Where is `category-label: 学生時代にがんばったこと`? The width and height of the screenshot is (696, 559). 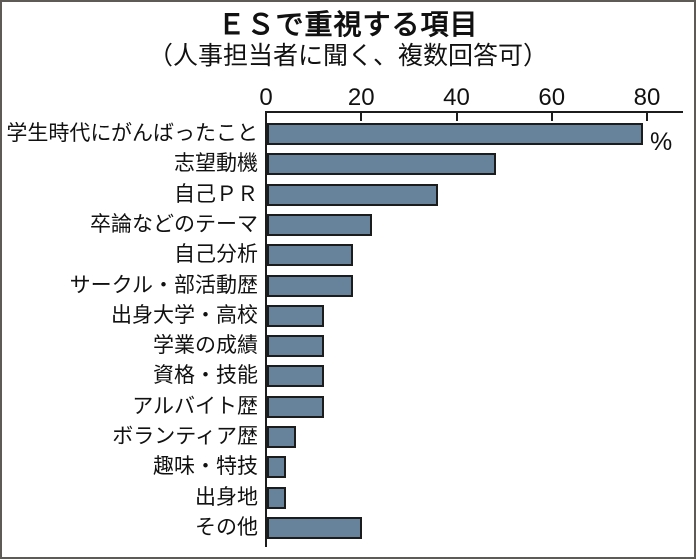 category-label: 学生時代にがんばったこと is located at coordinates (132, 133).